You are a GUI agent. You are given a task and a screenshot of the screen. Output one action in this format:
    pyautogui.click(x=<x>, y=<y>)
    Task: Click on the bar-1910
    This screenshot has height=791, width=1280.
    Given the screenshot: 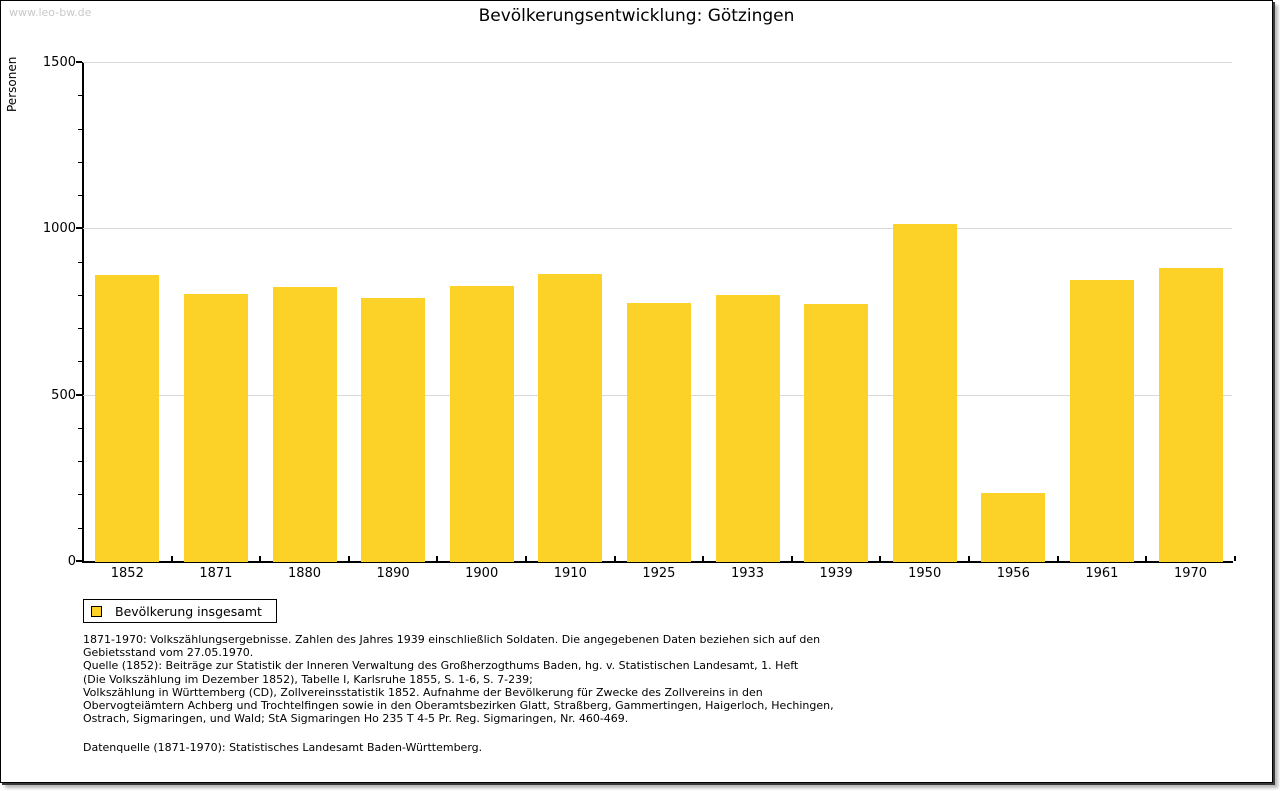 What is the action you would take?
    pyautogui.click(x=570, y=417)
    